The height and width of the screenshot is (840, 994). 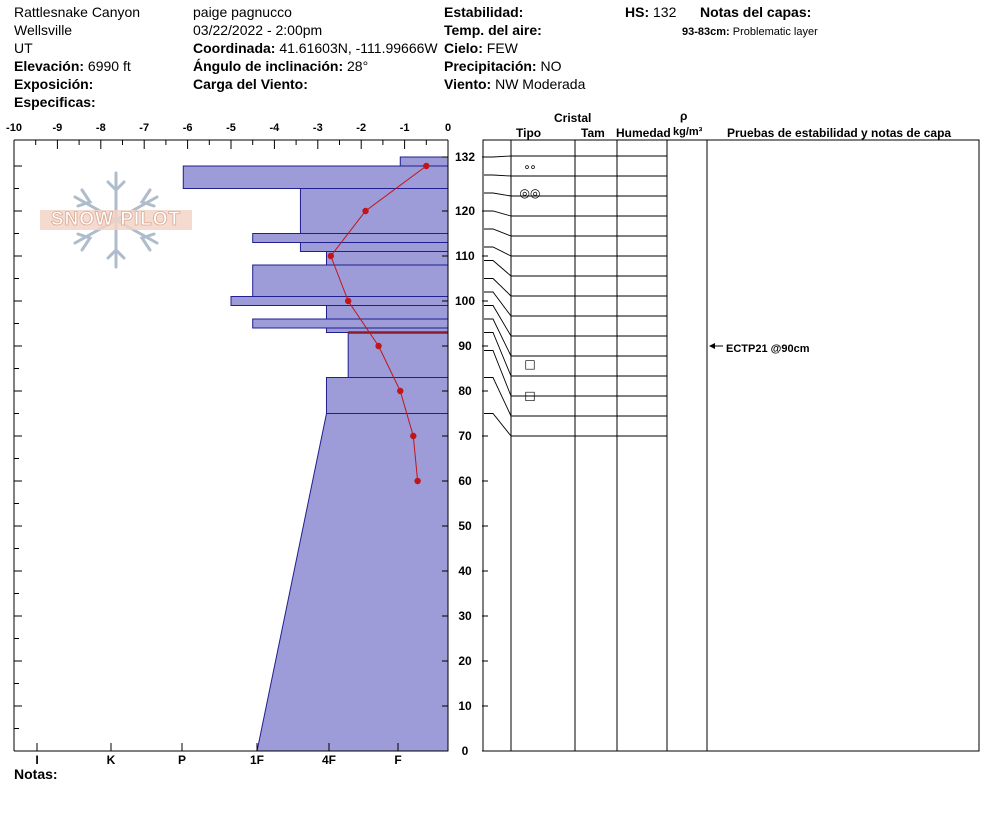 What do you see at coordinates (465, 616) in the screenshot?
I see `depth-tick-label: 30` at bounding box center [465, 616].